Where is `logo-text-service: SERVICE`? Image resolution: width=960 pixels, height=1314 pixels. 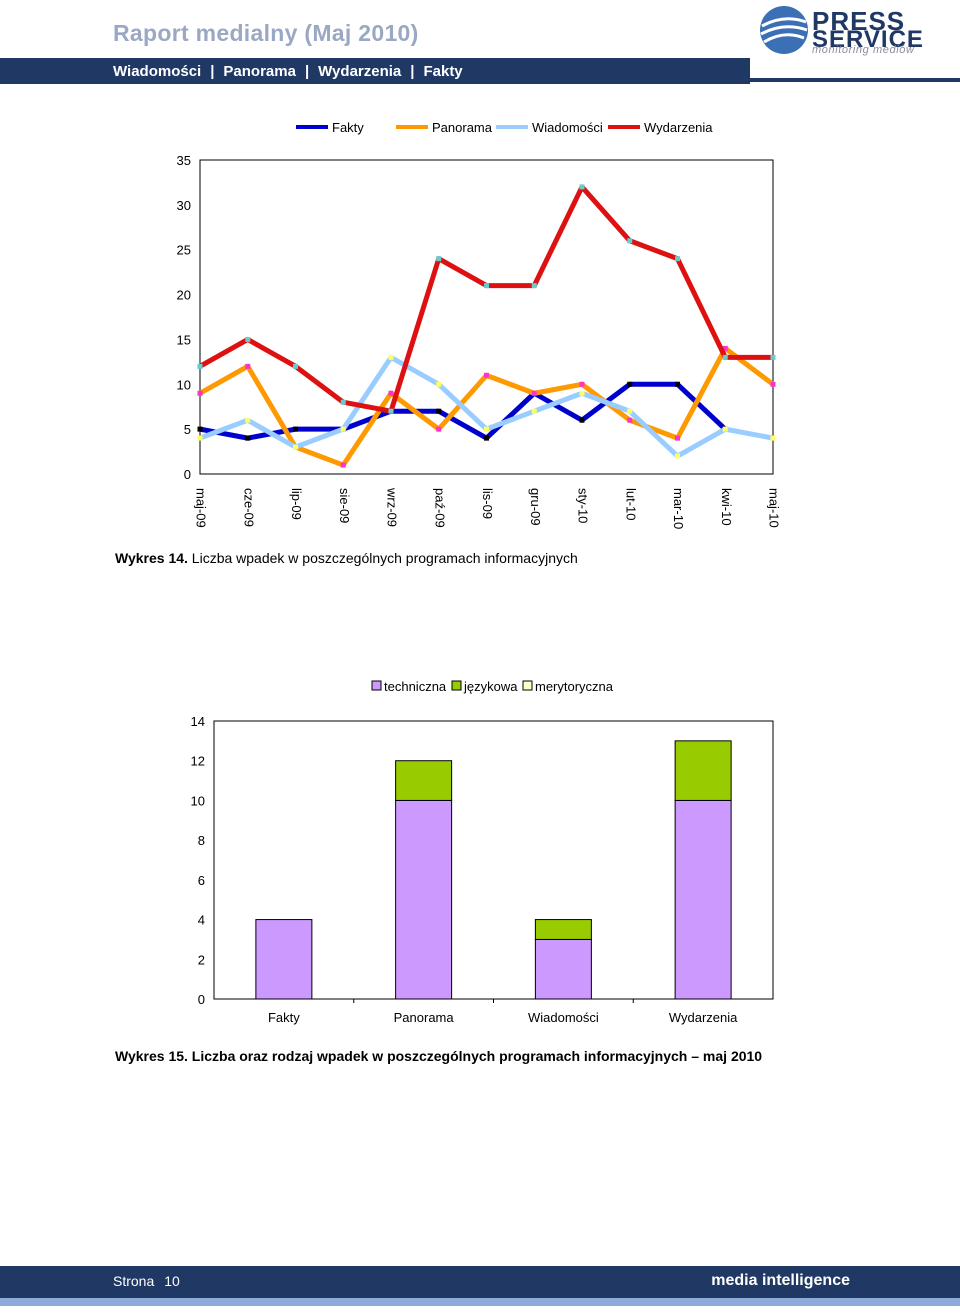 logo-text-service: SERVICE is located at coordinates (868, 39).